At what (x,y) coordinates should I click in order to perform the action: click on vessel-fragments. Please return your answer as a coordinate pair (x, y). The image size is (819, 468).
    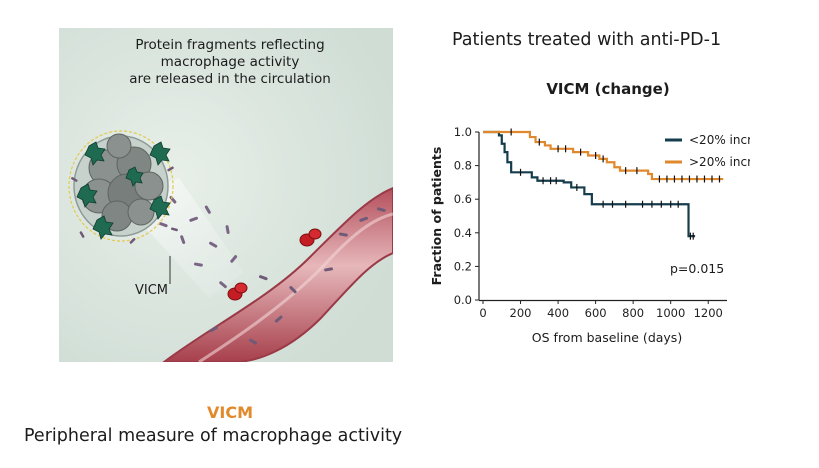
    Looking at the image, I should click on (297, 276).